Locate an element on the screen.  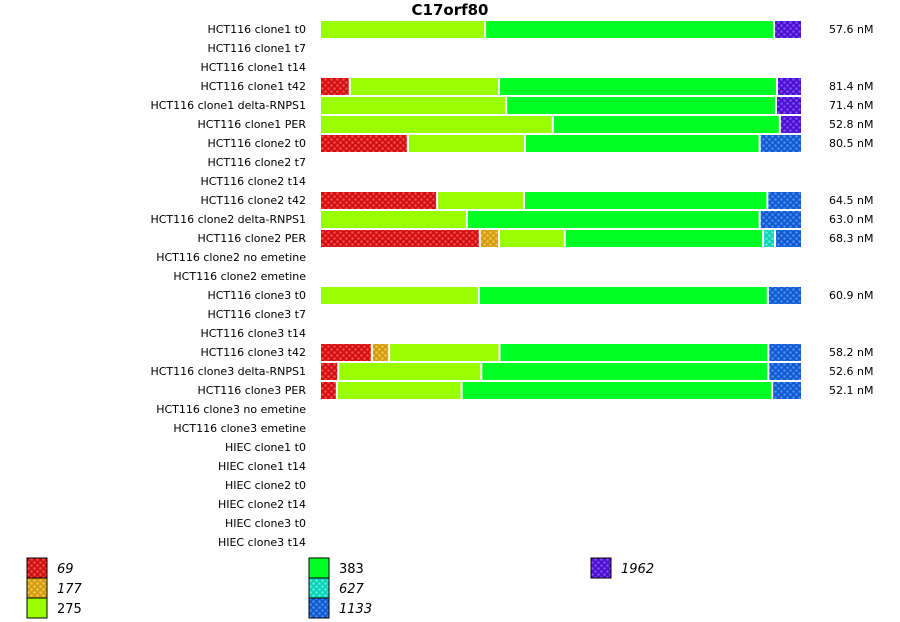
row-label: HCT116 clone3 t42 is located at coordinates (253, 352).